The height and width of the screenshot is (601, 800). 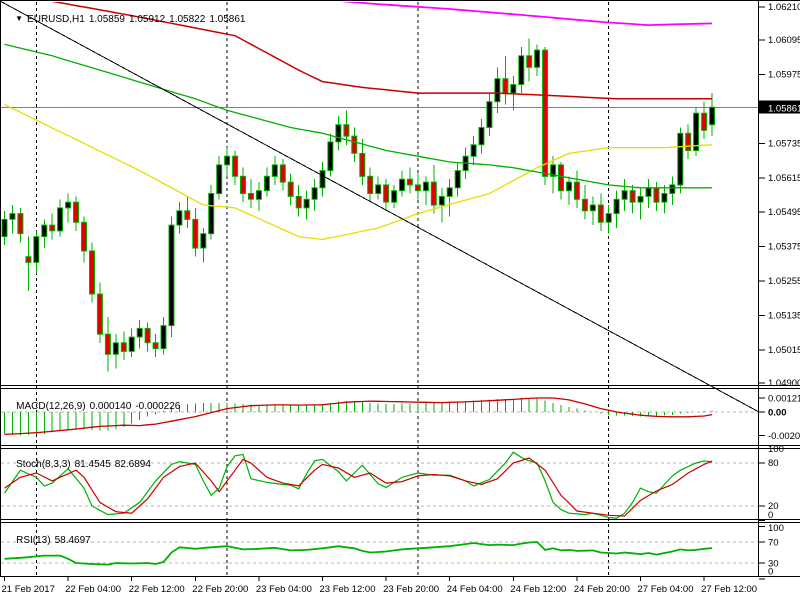 What do you see at coordinates (227, 19) in the screenshot?
I see `ohlc-close: 1.05861` at bounding box center [227, 19].